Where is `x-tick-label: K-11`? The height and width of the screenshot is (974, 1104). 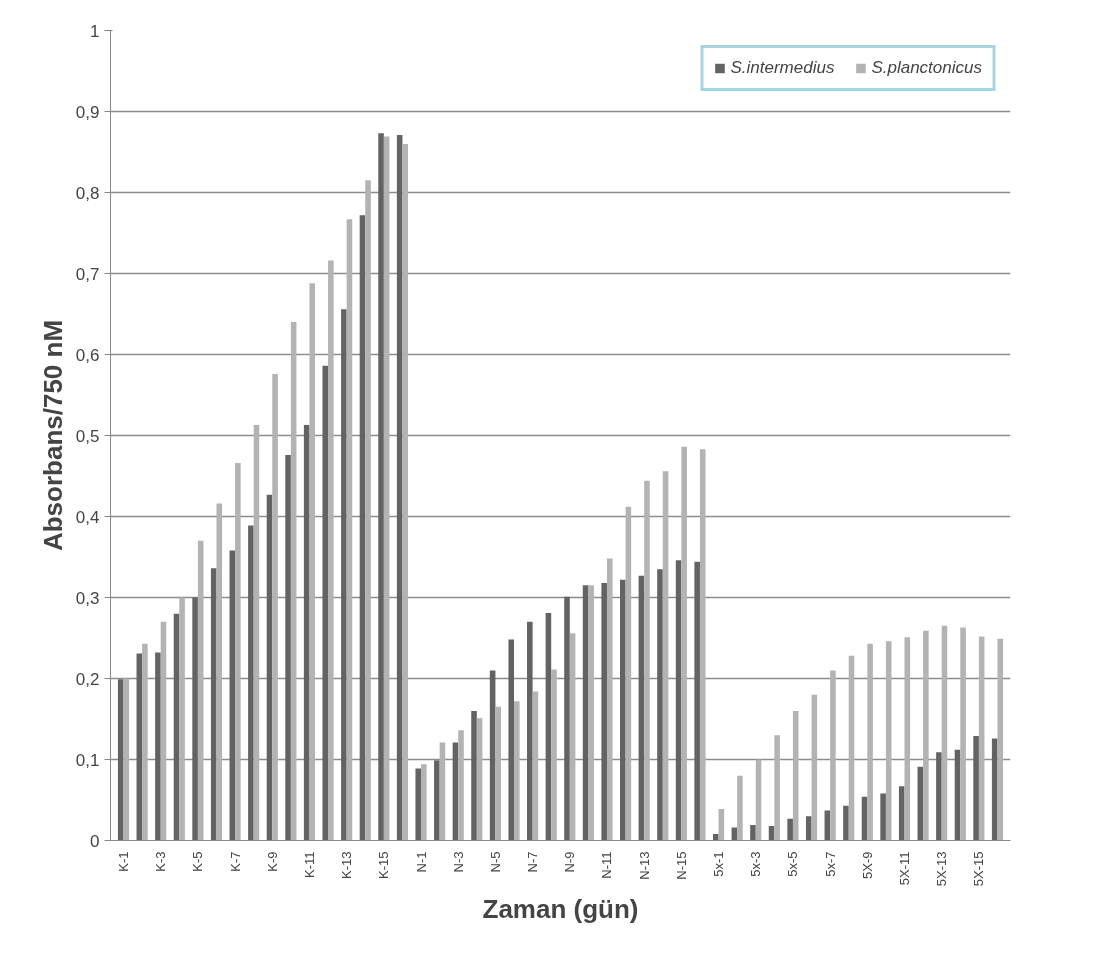
x-tick-label: K-11 is located at coordinates (309, 864).